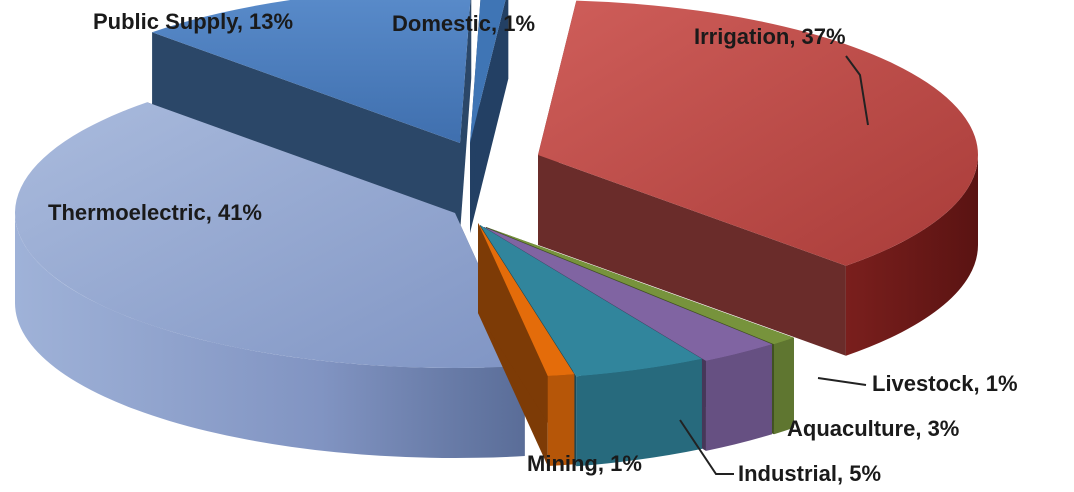  Describe the element at coordinates (193, 21) in the screenshot. I see `label-public-supply: Public Supply, 13%` at that location.